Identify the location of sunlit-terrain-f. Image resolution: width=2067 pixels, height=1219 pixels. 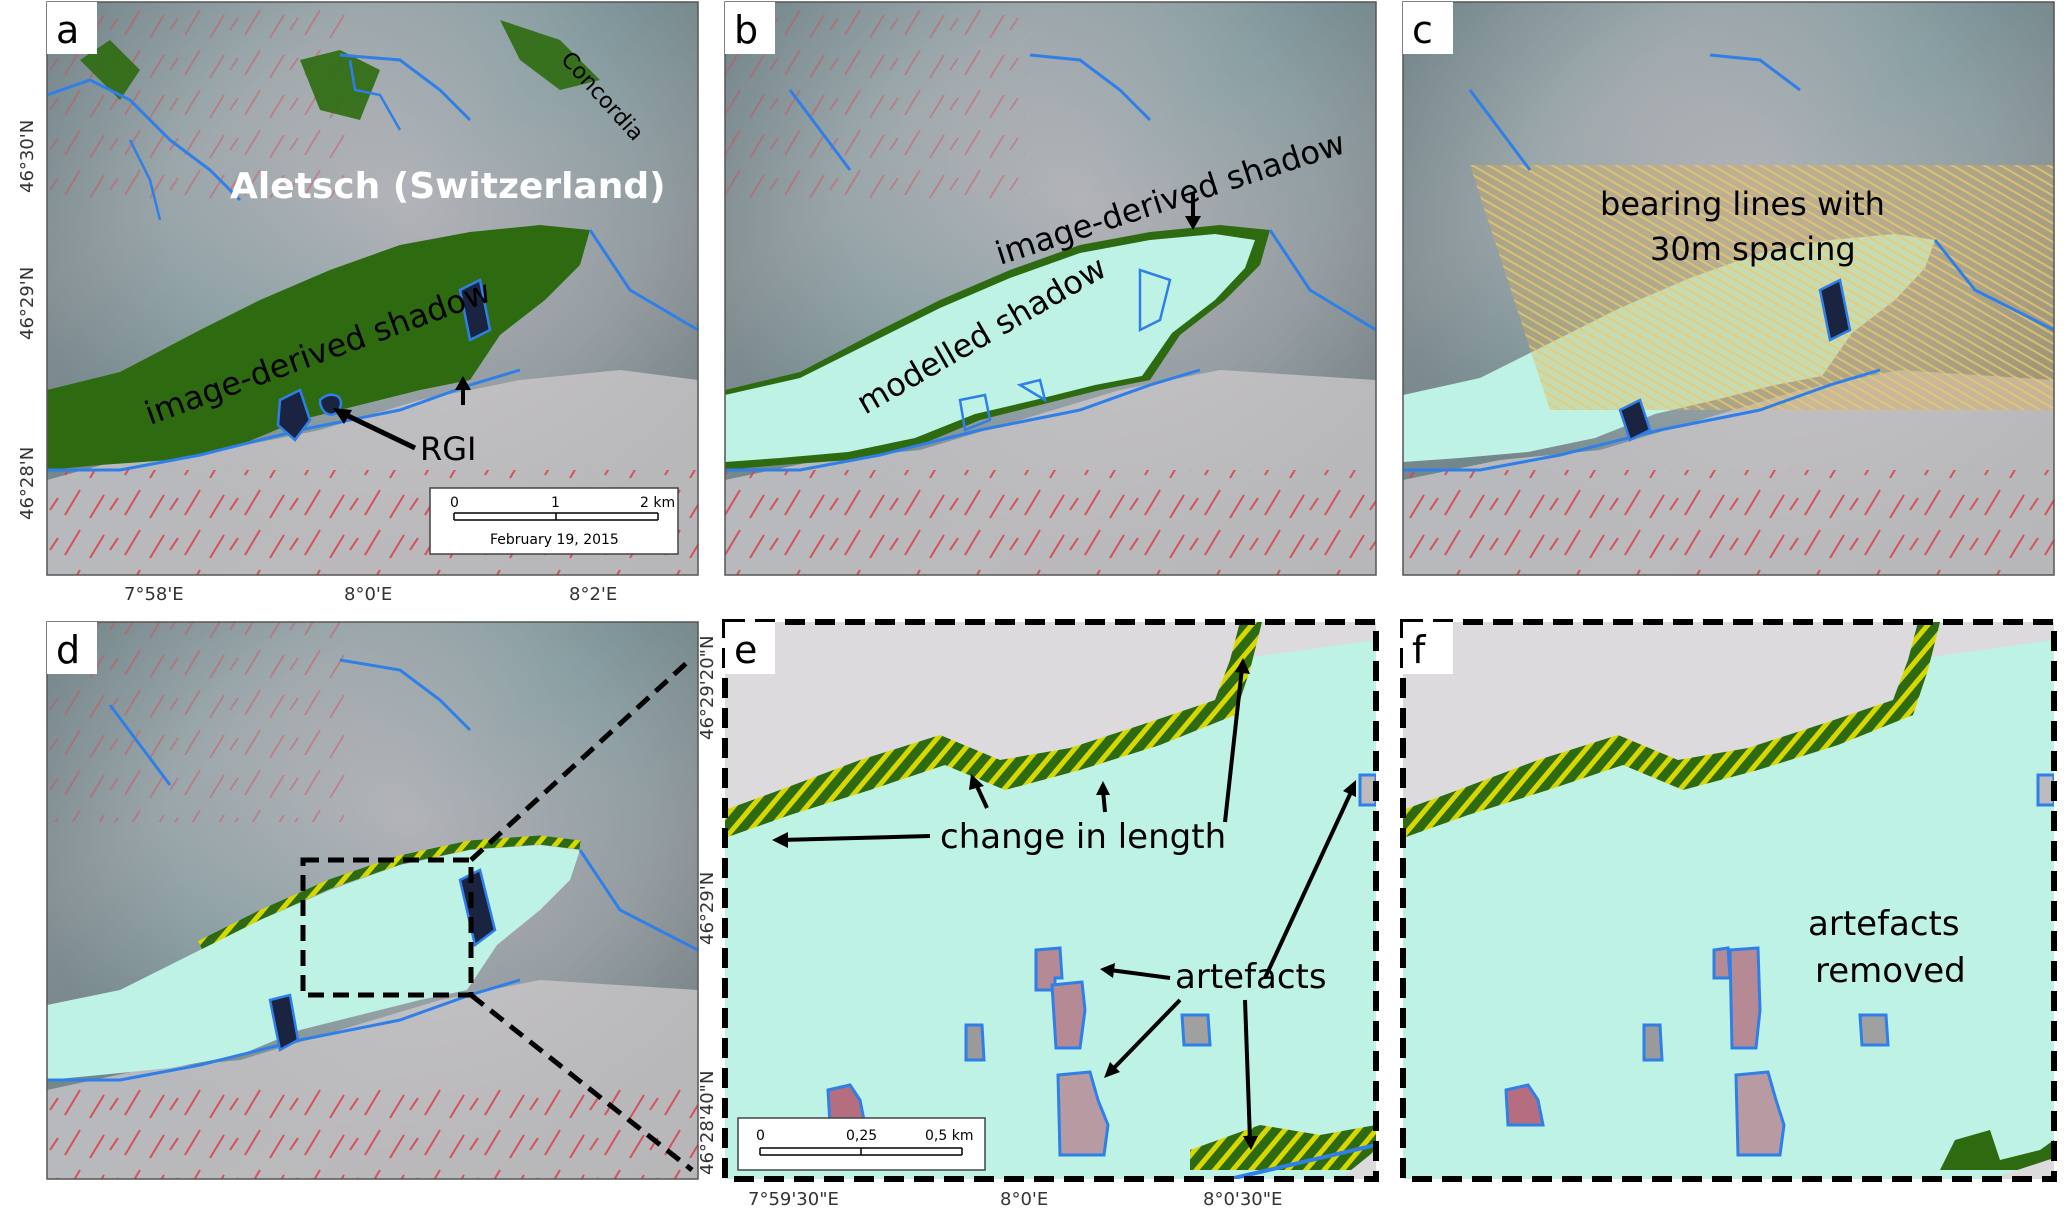
(1728, 716).